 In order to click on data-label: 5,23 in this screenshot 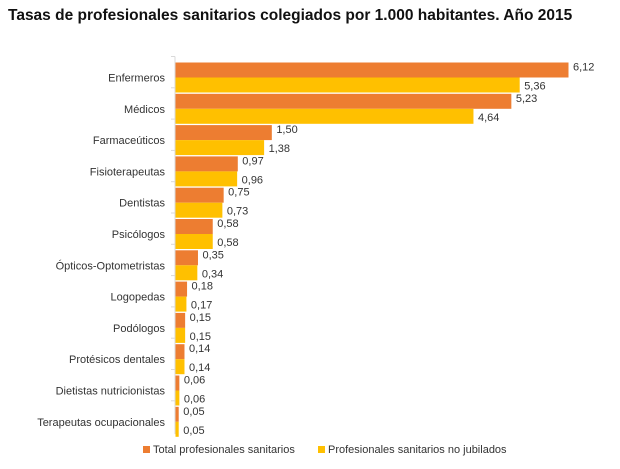, I will do `click(526, 99)`.